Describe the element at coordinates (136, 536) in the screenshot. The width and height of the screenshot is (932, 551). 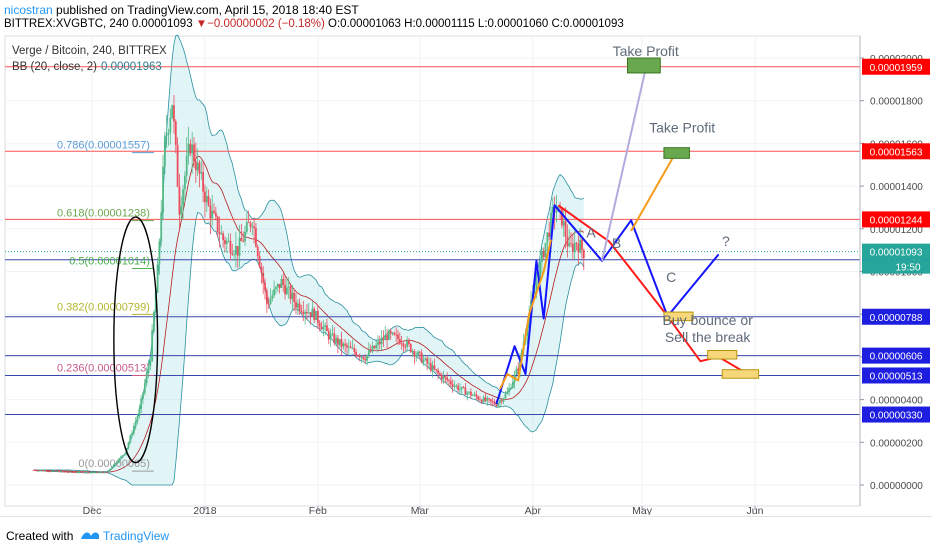
I see `tradingview-link: TradingView` at that location.